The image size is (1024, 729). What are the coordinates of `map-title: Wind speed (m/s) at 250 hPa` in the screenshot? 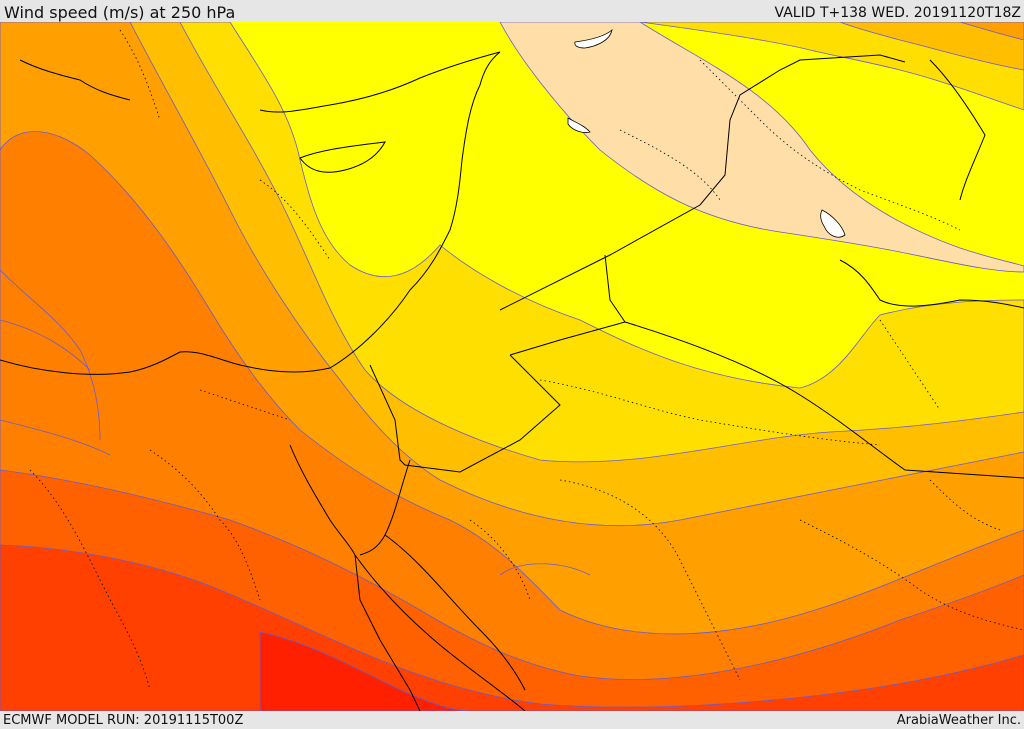 It's located at (120, 12).